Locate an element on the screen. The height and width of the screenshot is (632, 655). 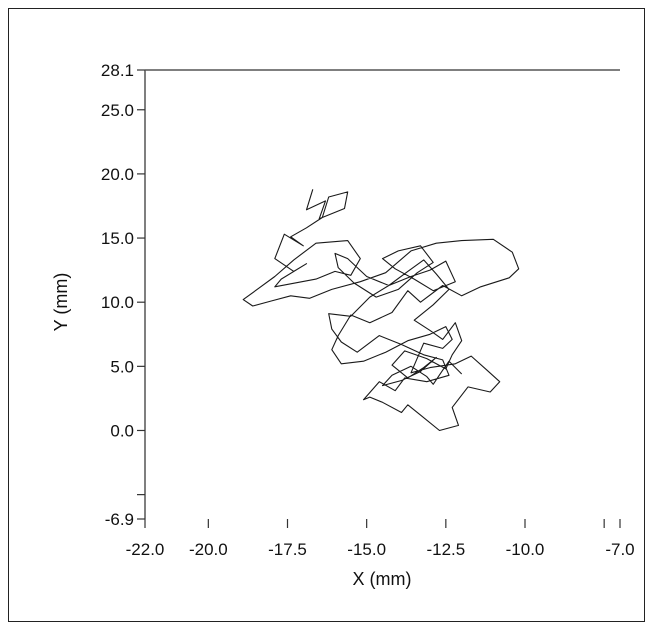
x-tick-label: -15.0 is located at coordinates (366, 549).